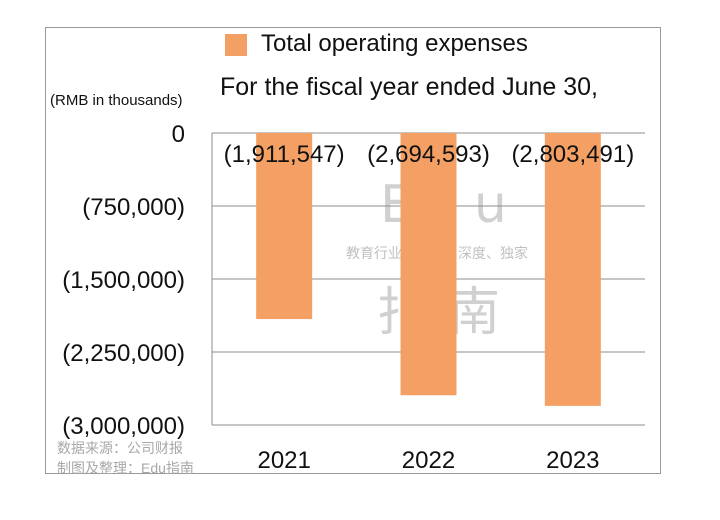  What do you see at coordinates (236, 45) in the screenshot?
I see `legend-swatch` at bounding box center [236, 45].